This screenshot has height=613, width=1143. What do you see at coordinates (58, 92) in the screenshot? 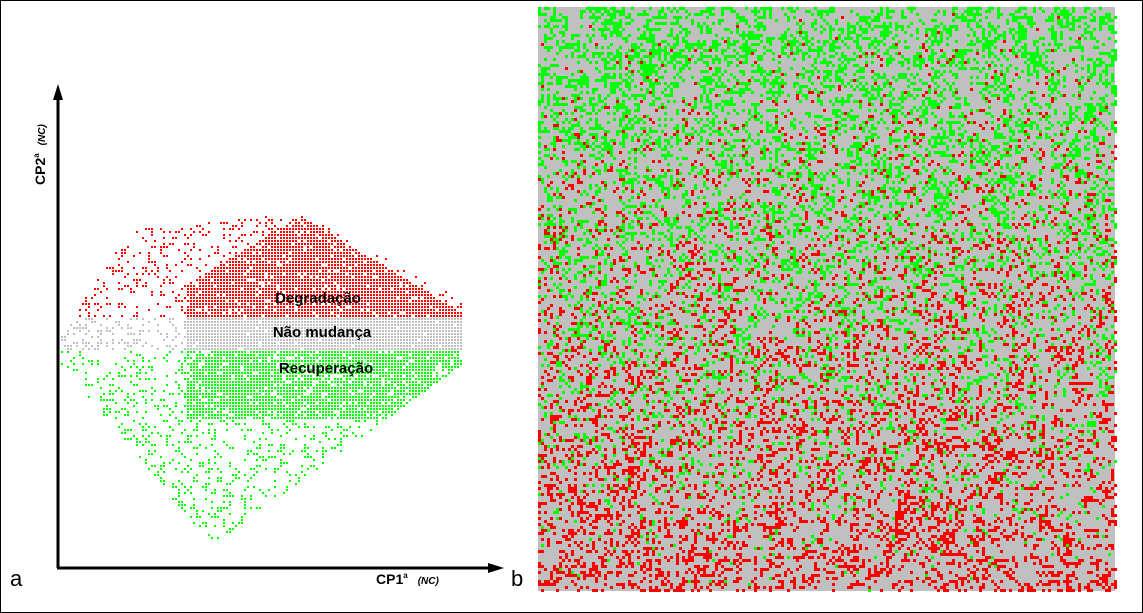
I see `y-arrow` at bounding box center [58, 92].